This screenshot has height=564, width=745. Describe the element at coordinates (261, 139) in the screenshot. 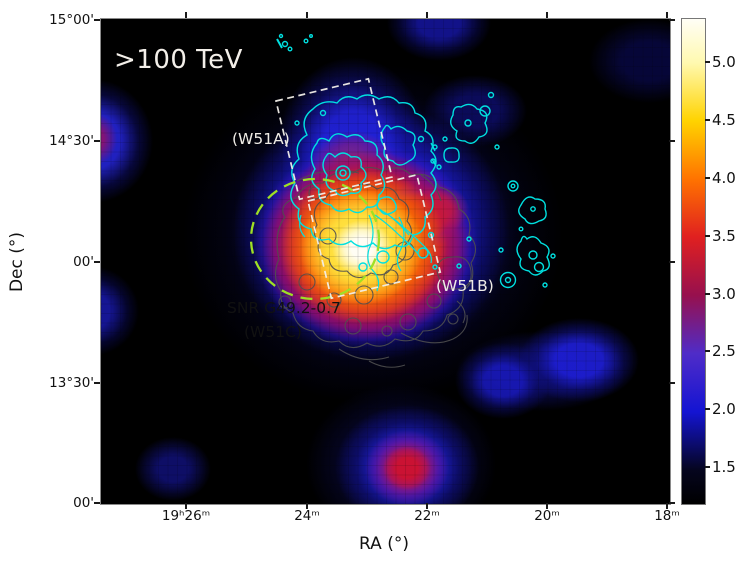

I see `w51a-label: (W51A)` at that location.